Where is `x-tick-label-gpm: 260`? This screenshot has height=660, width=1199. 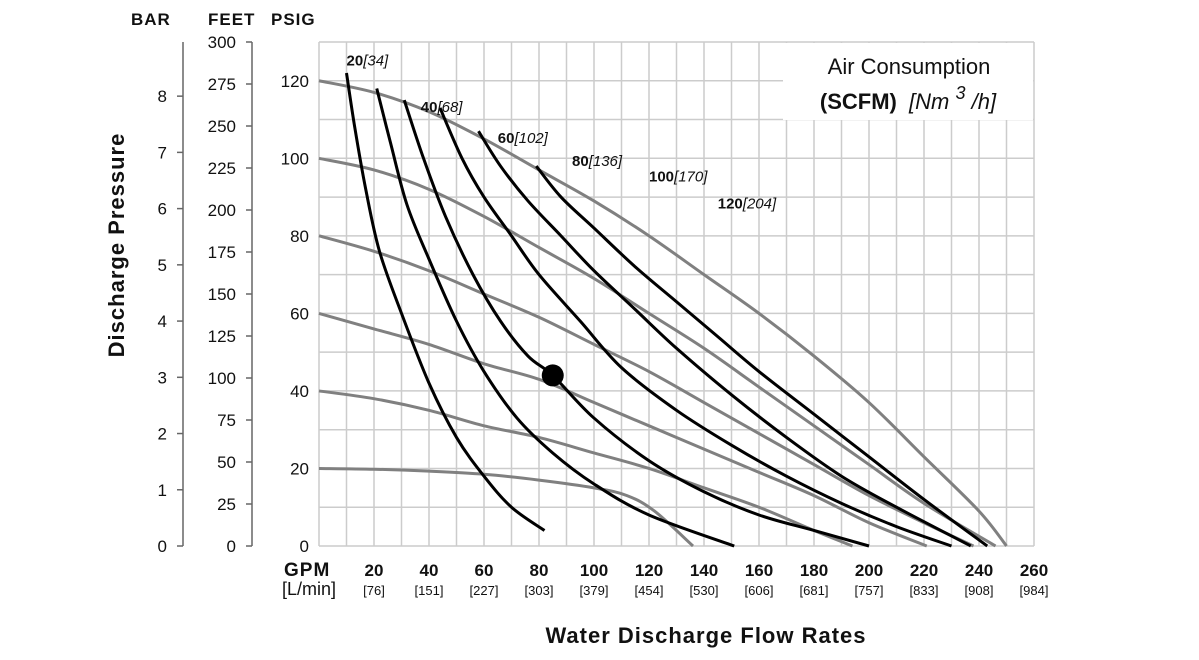 x-tick-label-gpm: 260 is located at coordinates (1034, 570).